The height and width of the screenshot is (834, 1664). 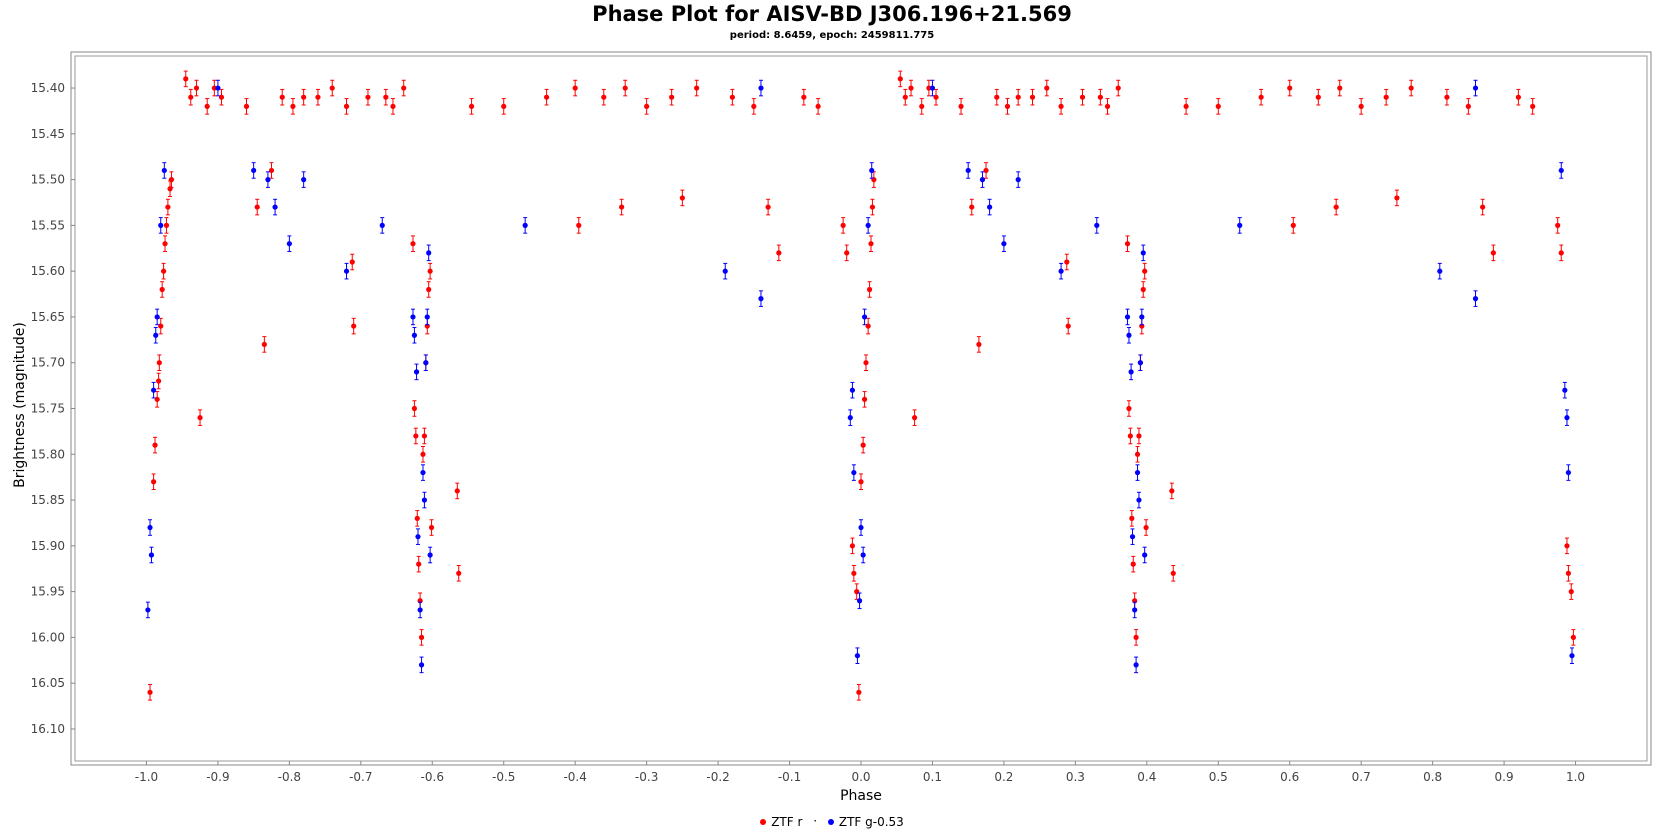 What do you see at coordinates (932, 777) in the screenshot?
I see `x-tick-label: 0.1` at bounding box center [932, 777].